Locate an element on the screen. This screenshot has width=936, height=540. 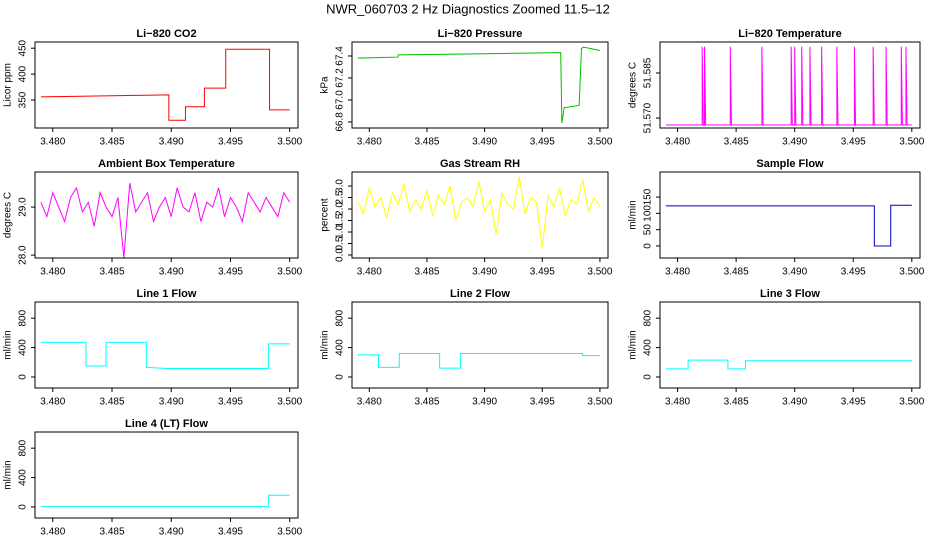
y-tick-label: 450 is located at coordinates (23, 47).